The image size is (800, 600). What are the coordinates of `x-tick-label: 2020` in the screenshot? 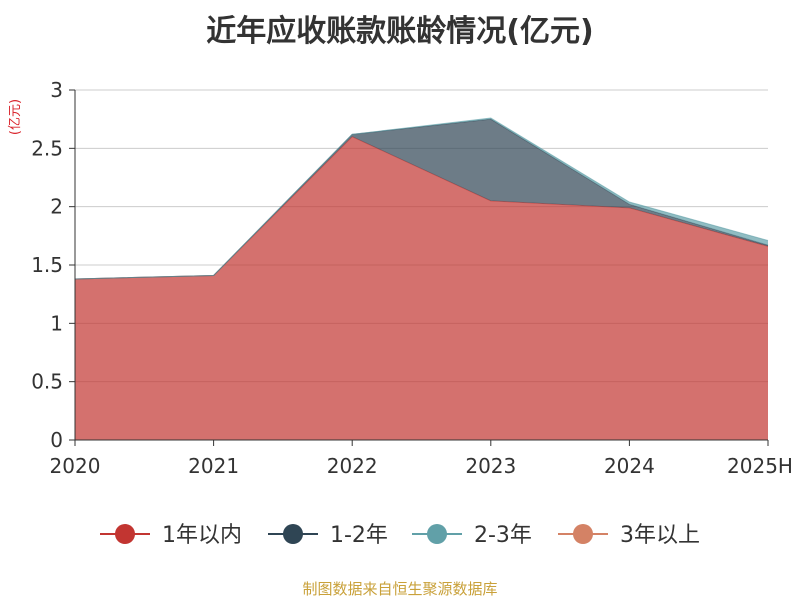 It's located at (75, 466).